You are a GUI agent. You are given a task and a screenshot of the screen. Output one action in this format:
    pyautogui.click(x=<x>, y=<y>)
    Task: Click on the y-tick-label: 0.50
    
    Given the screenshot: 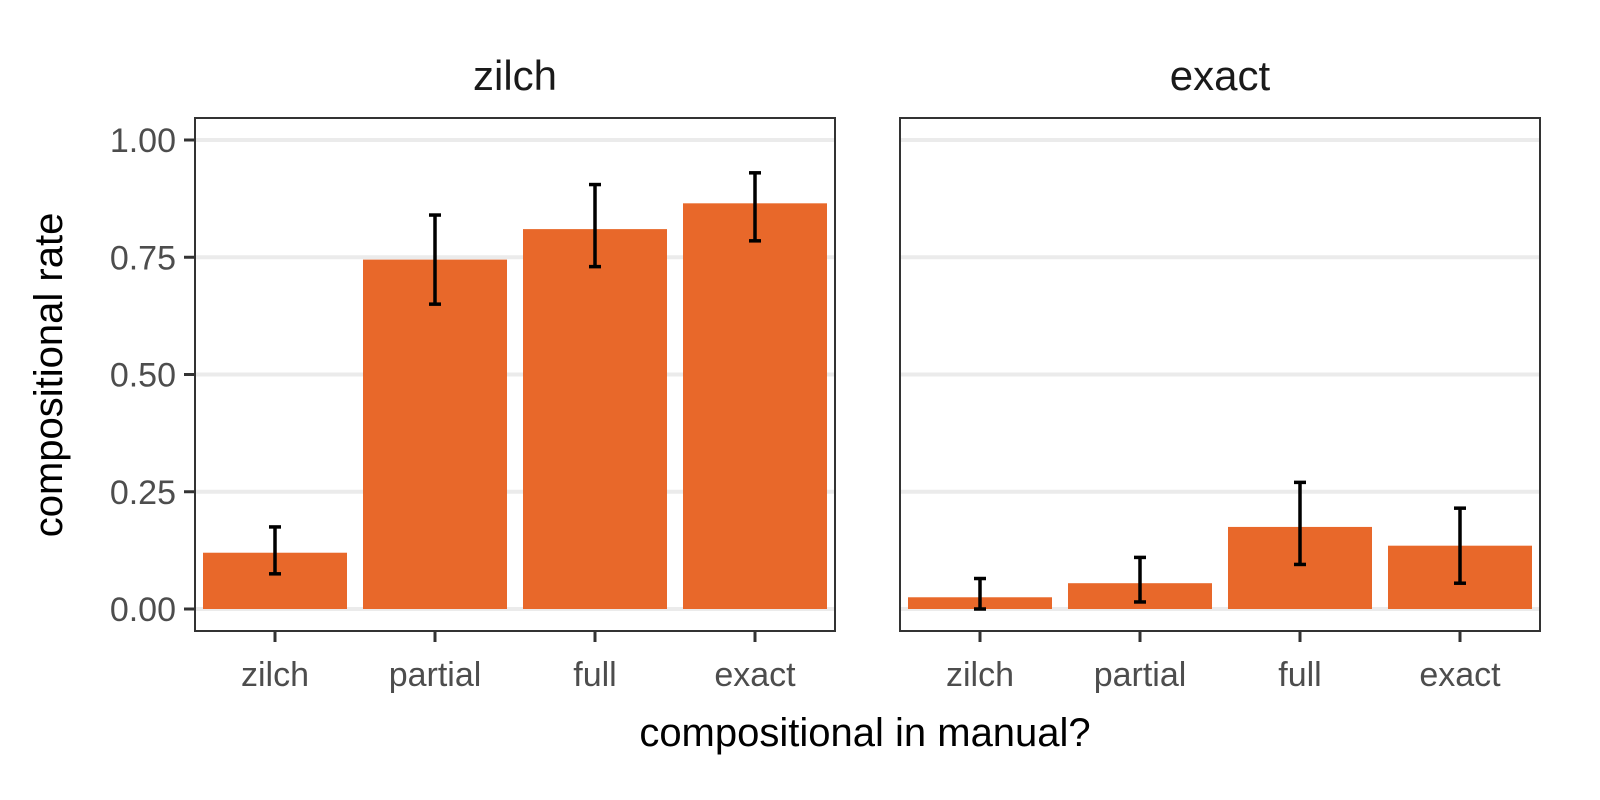 What is the action you would take?
    pyautogui.click(x=143, y=376)
    